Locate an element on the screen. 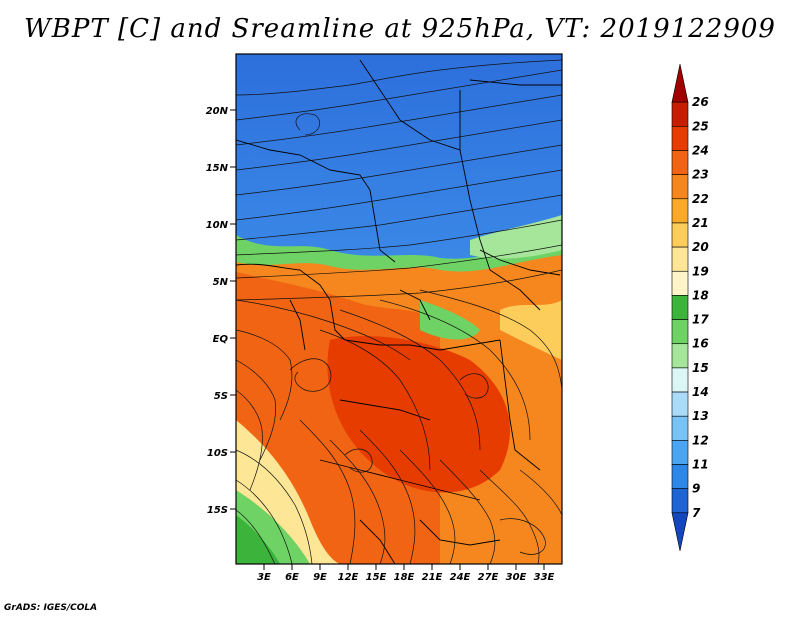  colorbar-label: 9 is located at coordinates (696, 489).